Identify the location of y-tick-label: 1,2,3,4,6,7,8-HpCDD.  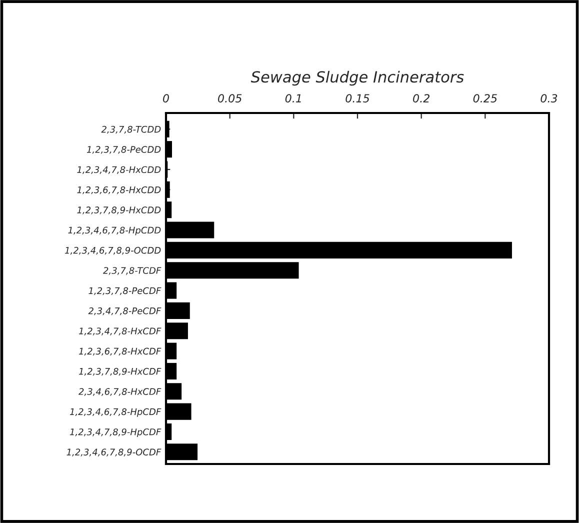
(114, 231).